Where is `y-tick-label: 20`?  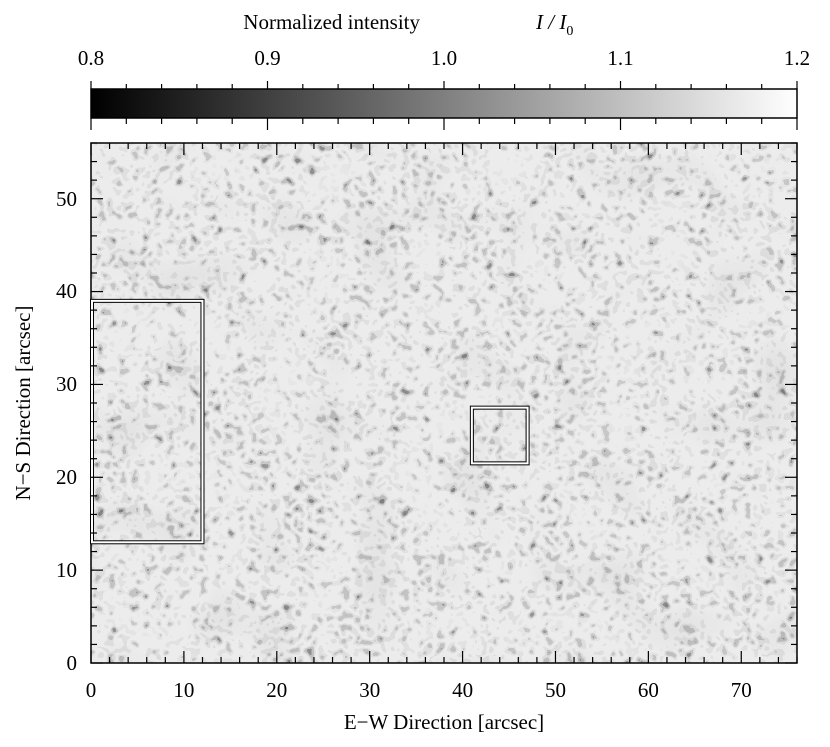
y-tick-label: 20 is located at coordinates (66, 477).